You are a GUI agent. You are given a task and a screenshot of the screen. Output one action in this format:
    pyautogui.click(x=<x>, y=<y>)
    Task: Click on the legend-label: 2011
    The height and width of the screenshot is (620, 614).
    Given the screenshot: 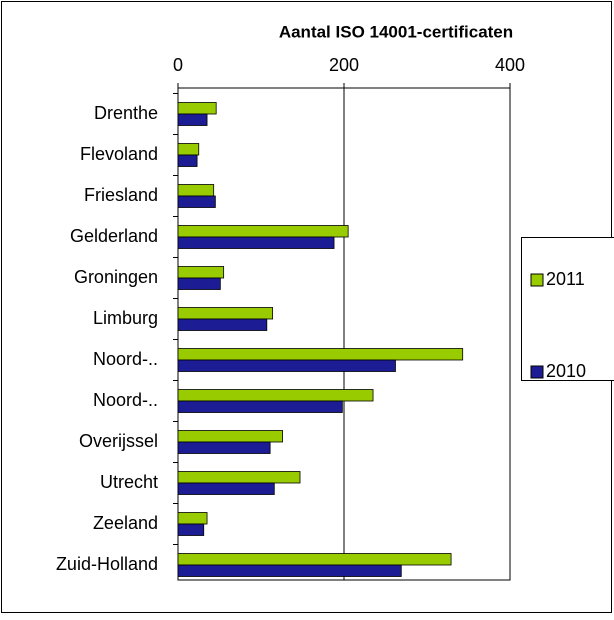 What is the action you would take?
    pyautogui.click(x=565, y=279)
    